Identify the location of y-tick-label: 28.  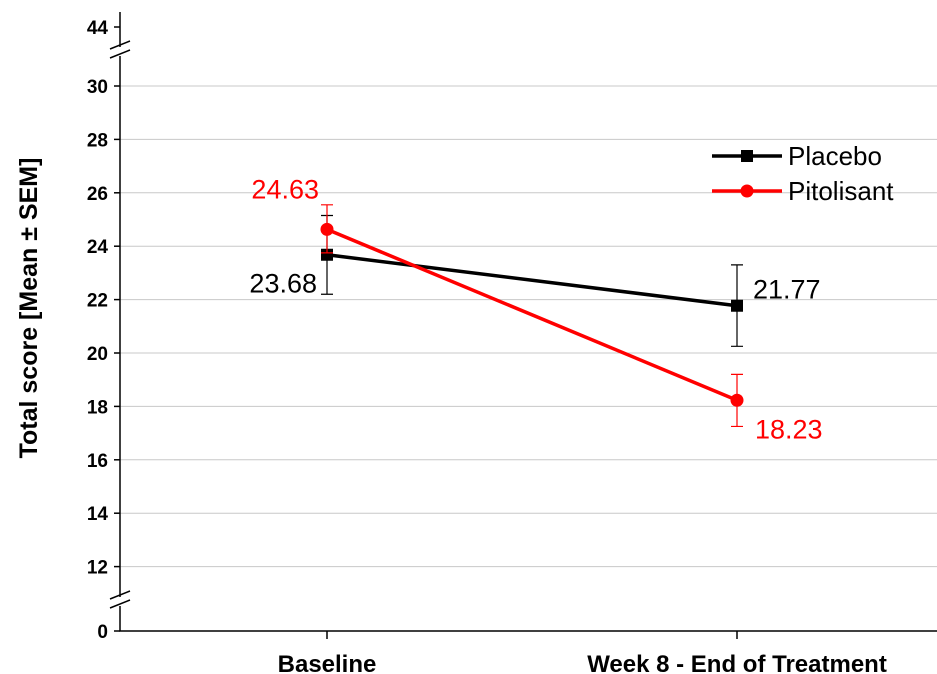
(97, 140).